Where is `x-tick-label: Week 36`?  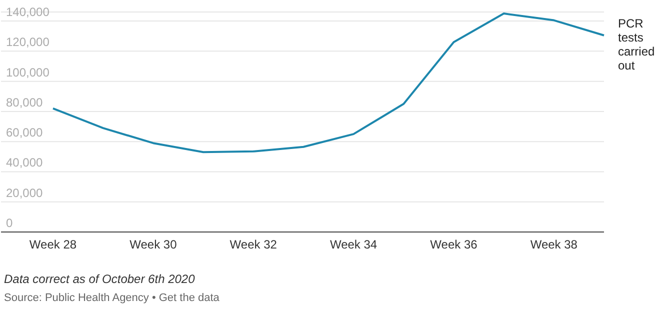 x-tick-label: Week 36 is located at coordinates (454, 245).